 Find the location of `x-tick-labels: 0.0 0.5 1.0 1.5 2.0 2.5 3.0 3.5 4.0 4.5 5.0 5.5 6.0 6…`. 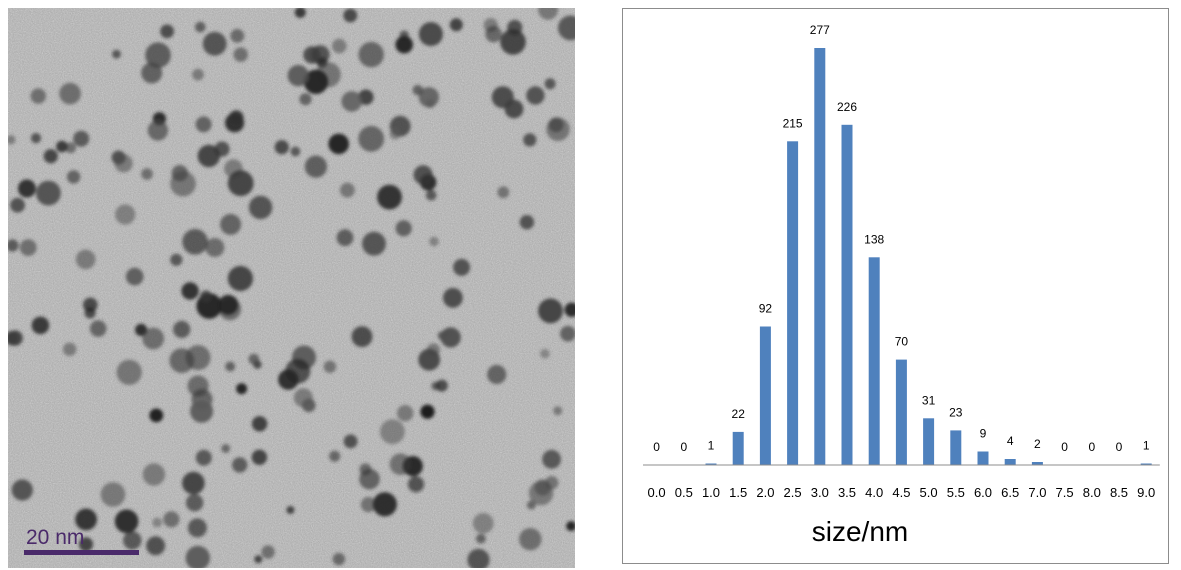

x-tick-labels: 0.0 0.5 1.0 1.5 2.0 2.5 3.0 3.5 4.0 4.5 5.0 5.5 6.0 6… is located at coordinates (902, 492).